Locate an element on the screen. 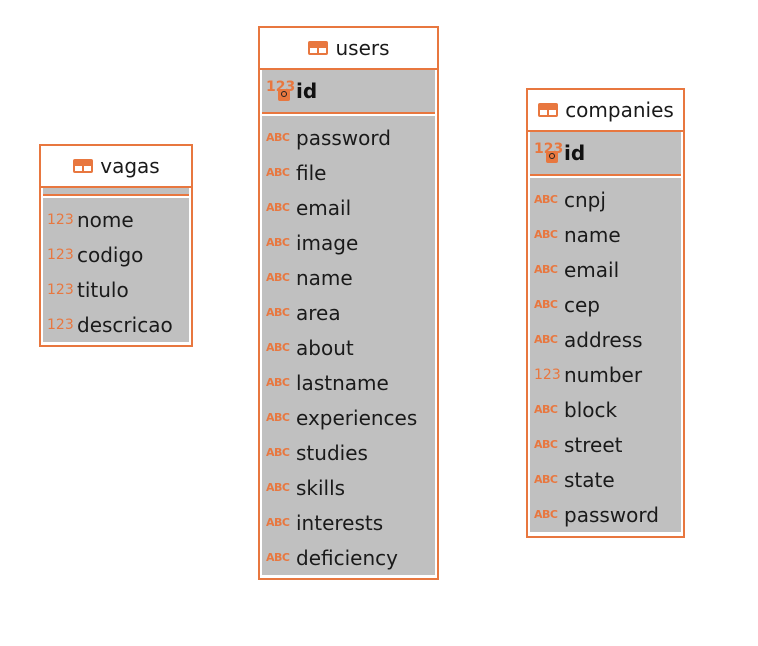 The image size is (758, 646). pk-section is located at coordinates (116, 192).